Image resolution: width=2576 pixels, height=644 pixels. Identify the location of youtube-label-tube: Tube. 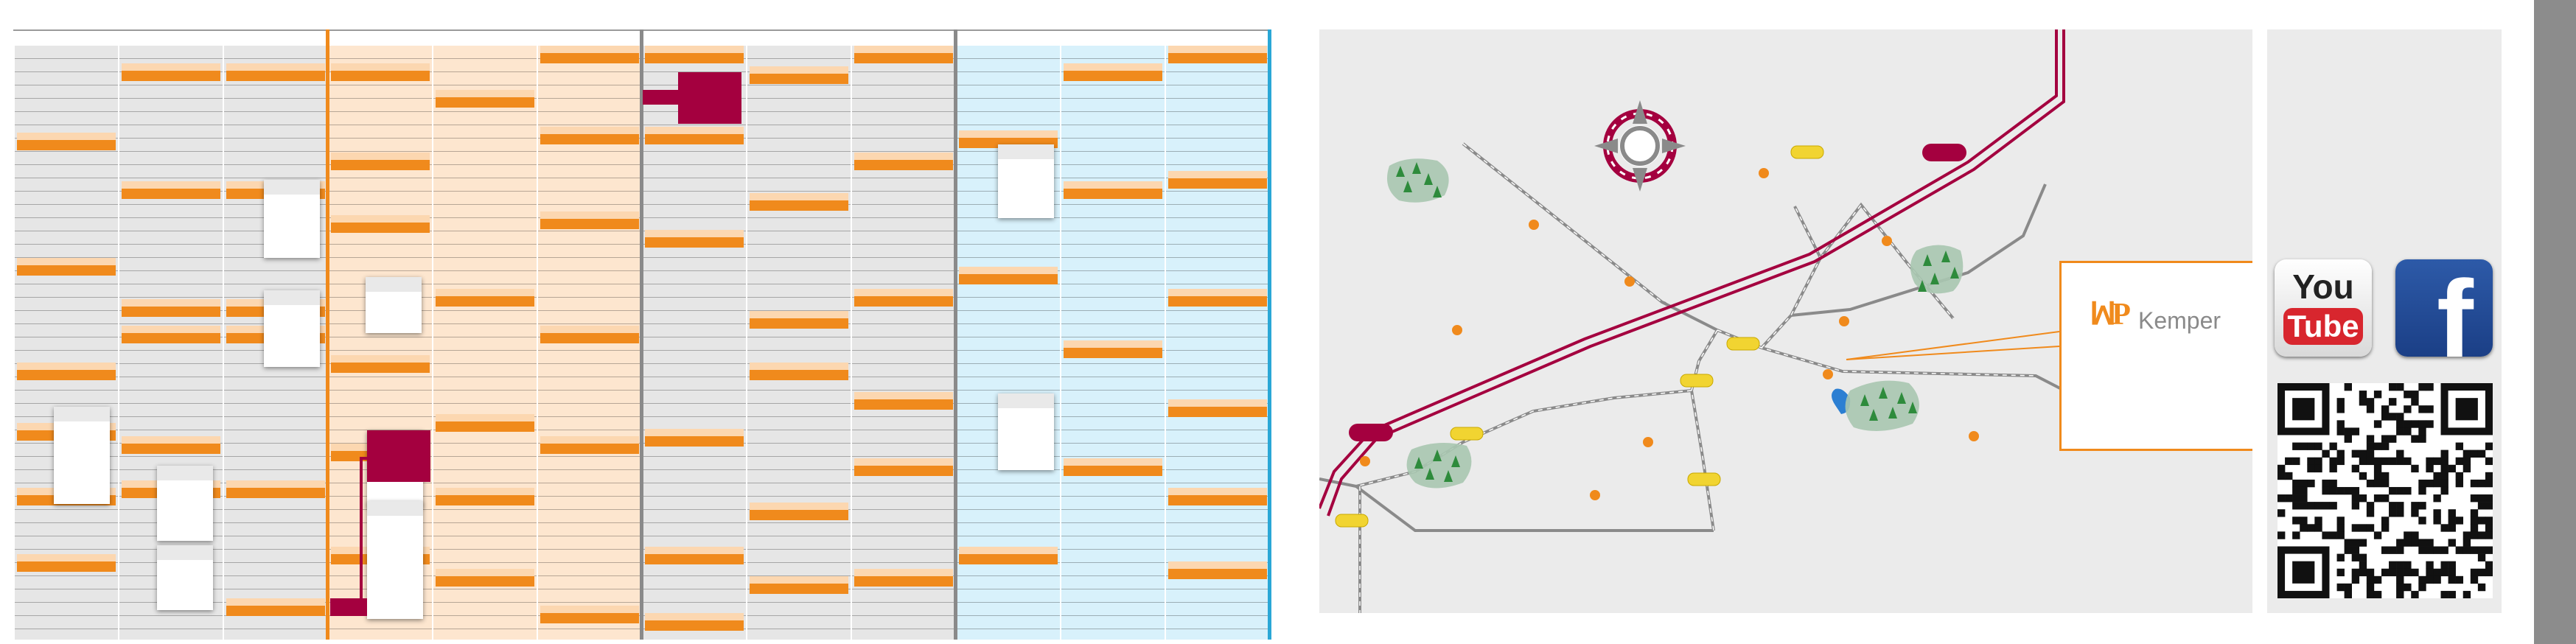
(2323, 326).